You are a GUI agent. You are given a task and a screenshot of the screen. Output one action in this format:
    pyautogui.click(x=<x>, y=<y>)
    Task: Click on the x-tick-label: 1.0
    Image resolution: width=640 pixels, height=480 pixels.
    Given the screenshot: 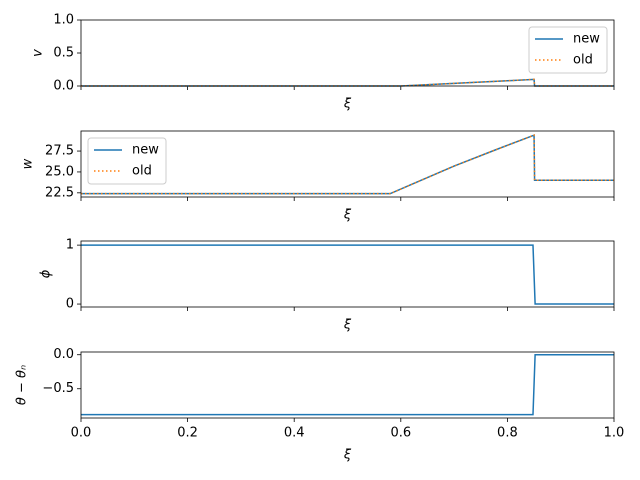 What is the action you would take?
    pyautogui.click(x=614, y=433)
    